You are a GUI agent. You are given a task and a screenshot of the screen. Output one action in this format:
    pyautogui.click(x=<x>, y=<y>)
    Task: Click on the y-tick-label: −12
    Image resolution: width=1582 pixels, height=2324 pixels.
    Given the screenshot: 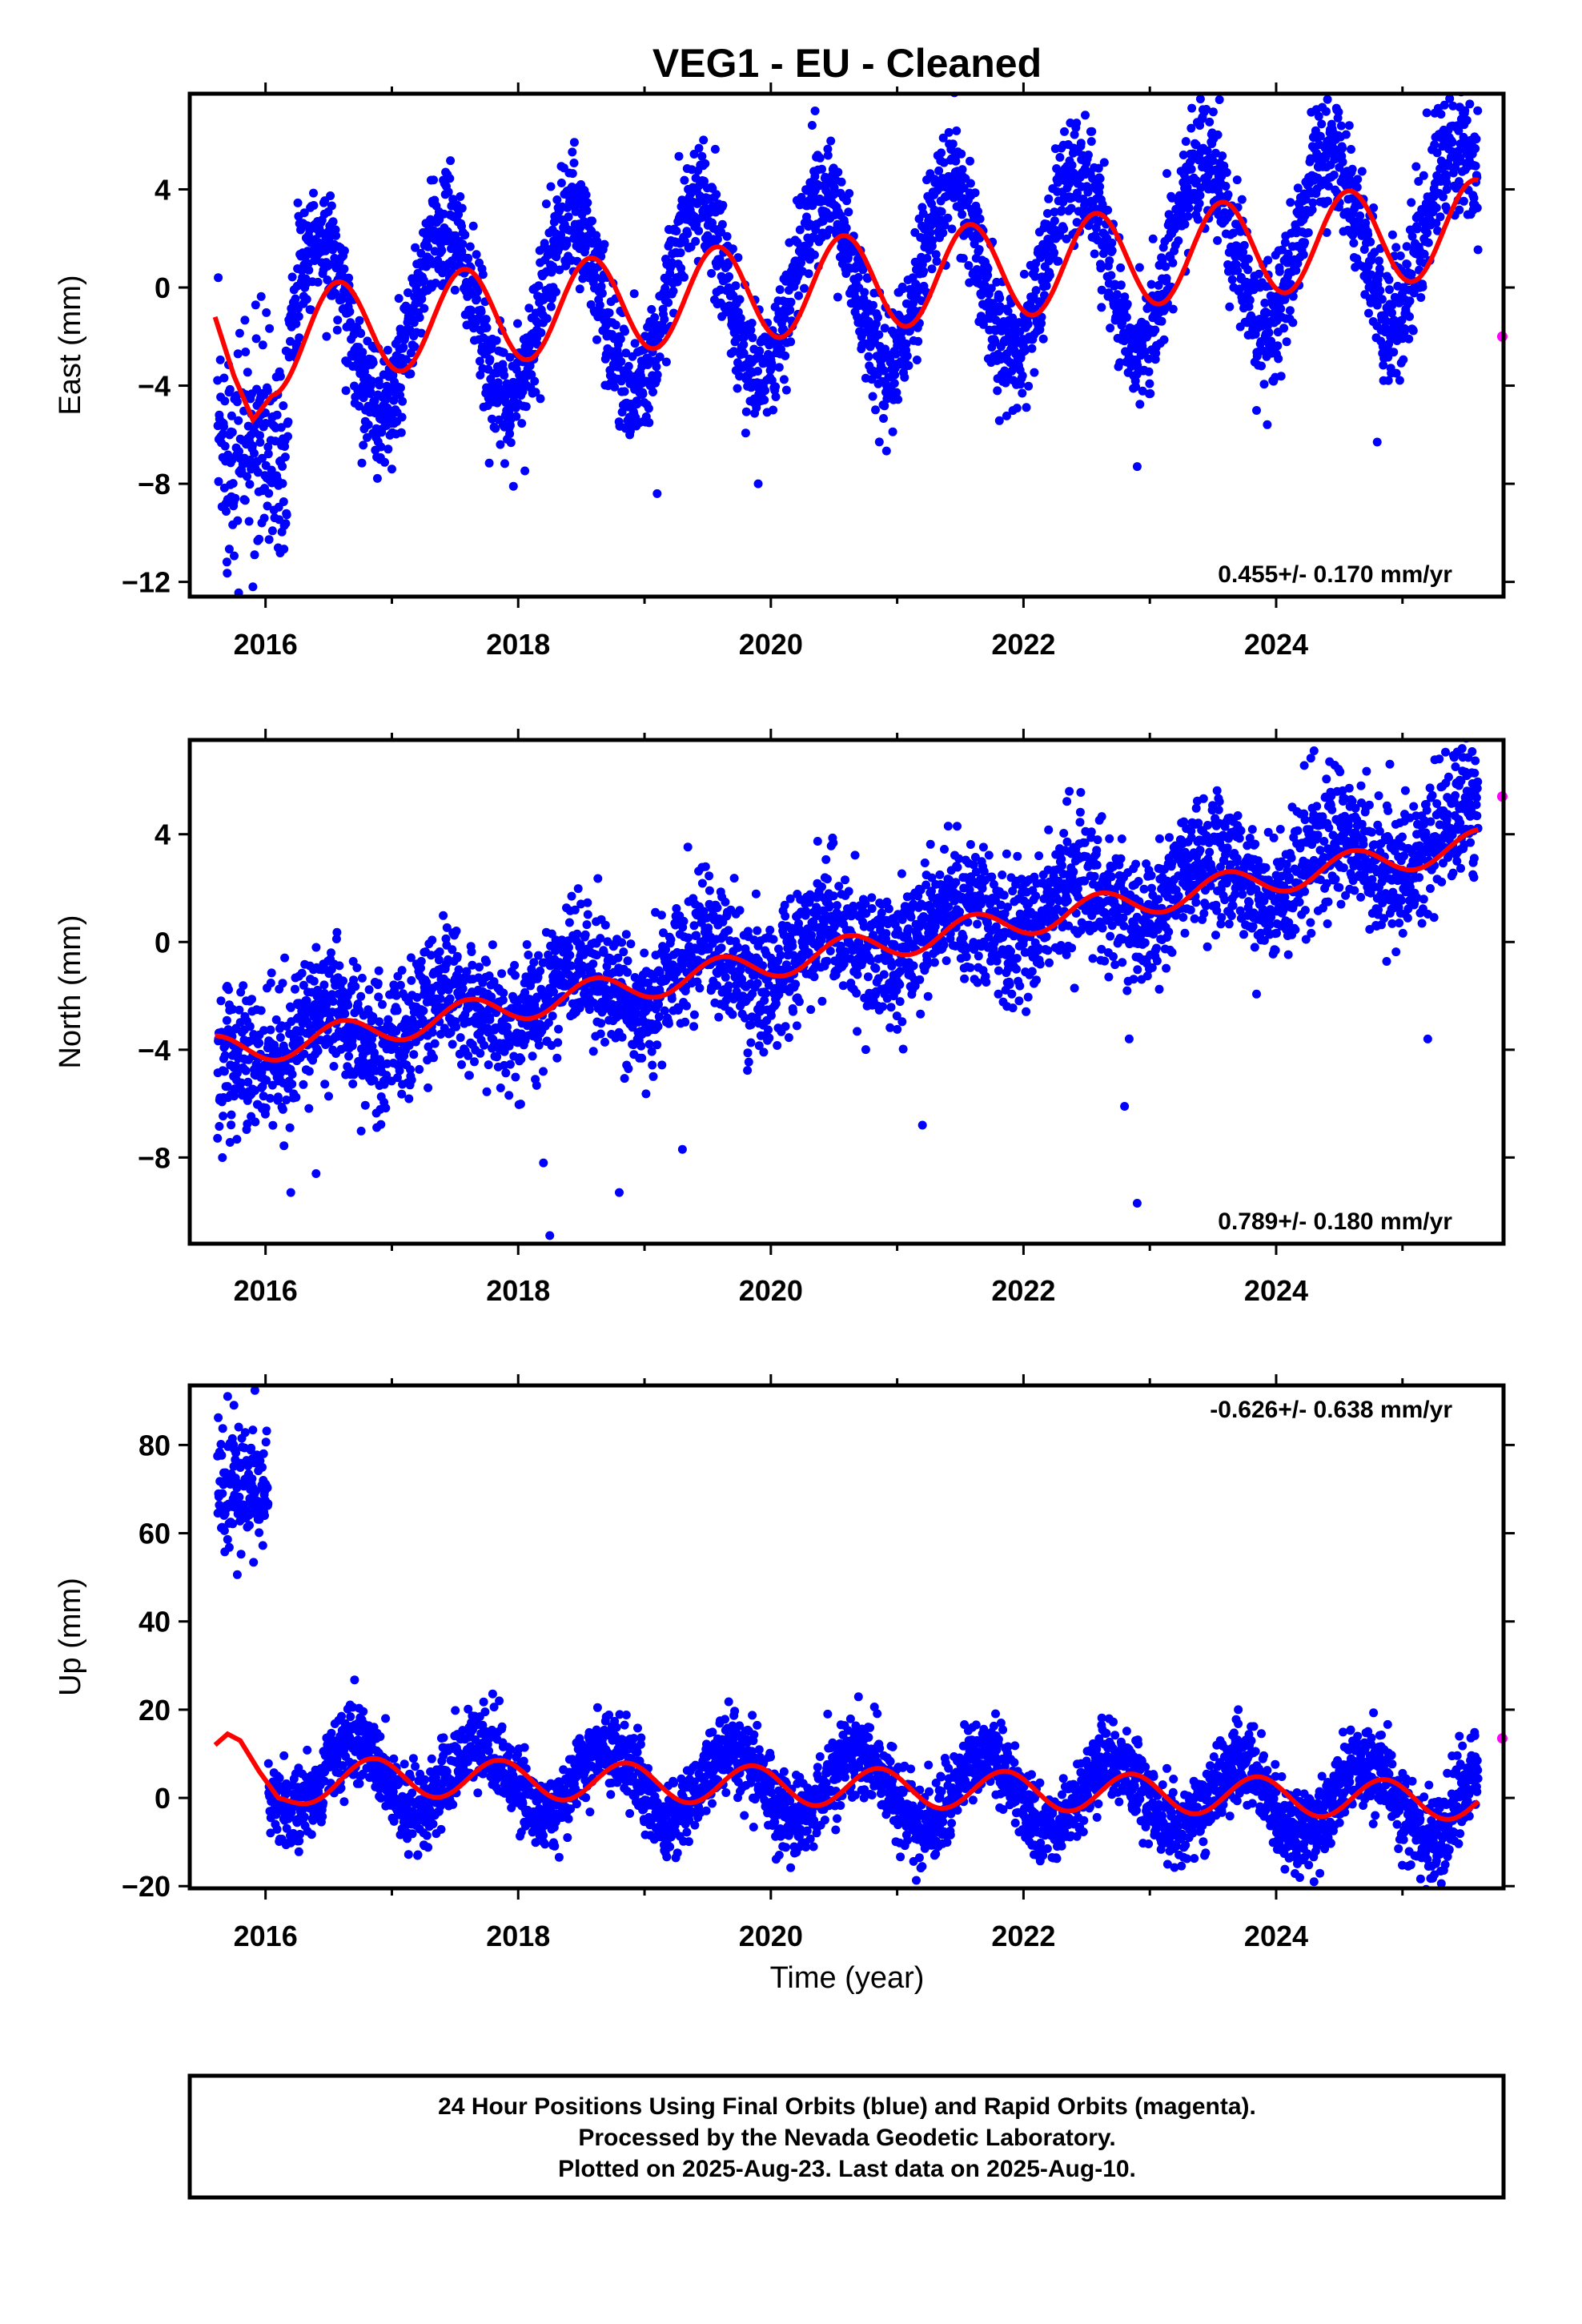 What is the action you would take?
    pyautogui.click(x=146, y=582)
    